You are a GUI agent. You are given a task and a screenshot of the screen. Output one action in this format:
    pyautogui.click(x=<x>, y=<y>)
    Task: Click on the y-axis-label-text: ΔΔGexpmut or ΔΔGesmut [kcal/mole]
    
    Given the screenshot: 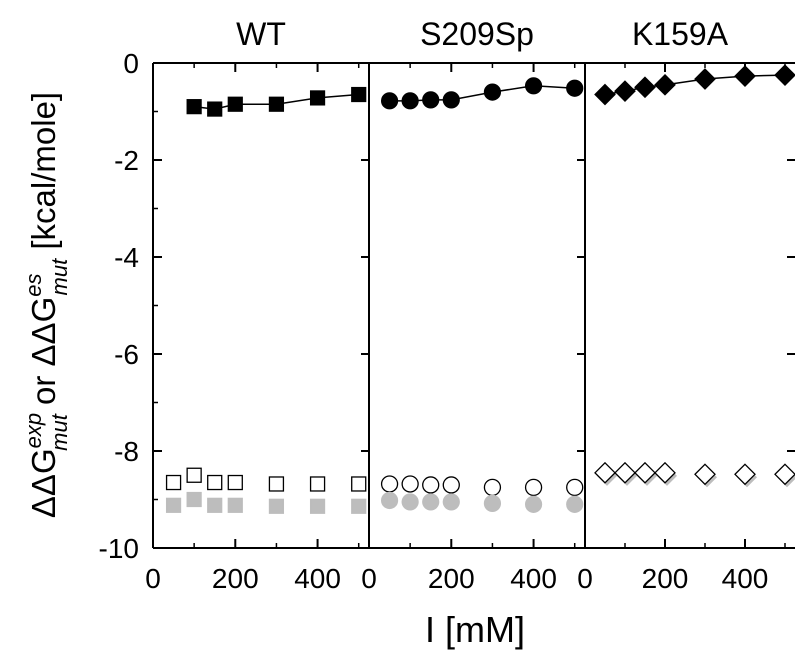 What is the action you would take?
    pyautogui.click(x=46, y=305)
    